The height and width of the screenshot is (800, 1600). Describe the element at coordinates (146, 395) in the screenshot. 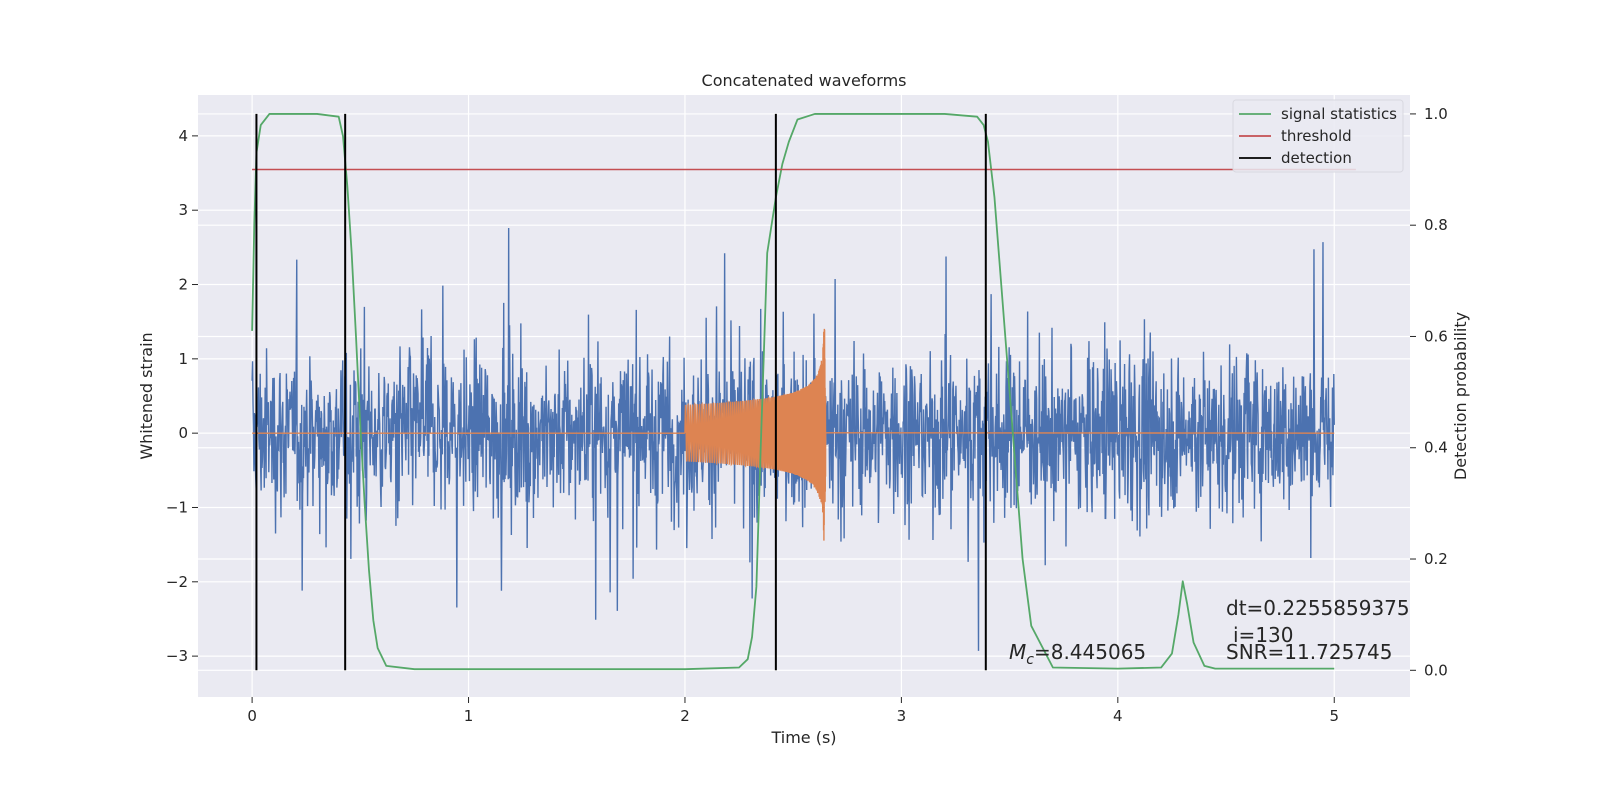

I see `y-axis-label: Whitened strain` at that location.